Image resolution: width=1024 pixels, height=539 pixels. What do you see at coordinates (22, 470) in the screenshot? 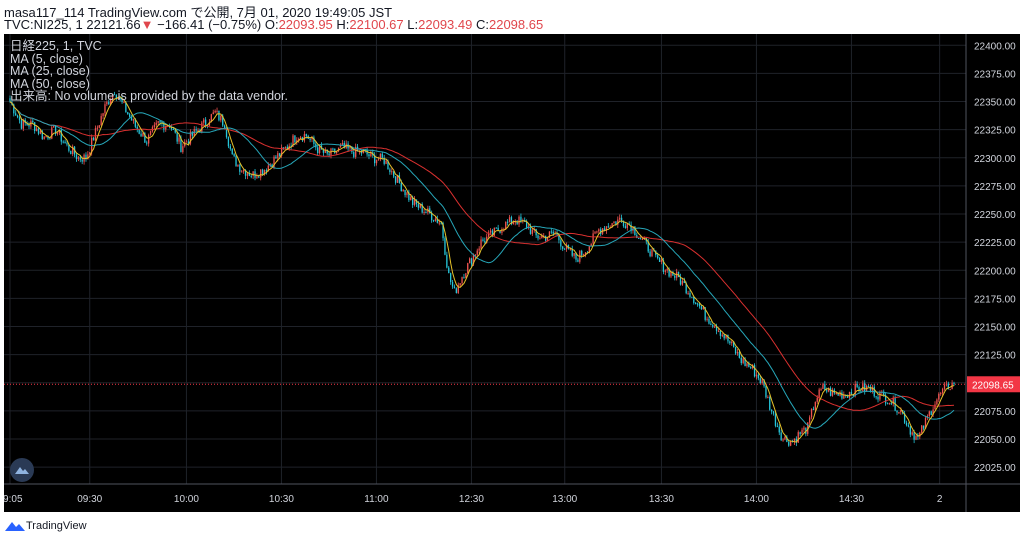
I see `tradingview-logo-button` at bounding box center [22, 470].